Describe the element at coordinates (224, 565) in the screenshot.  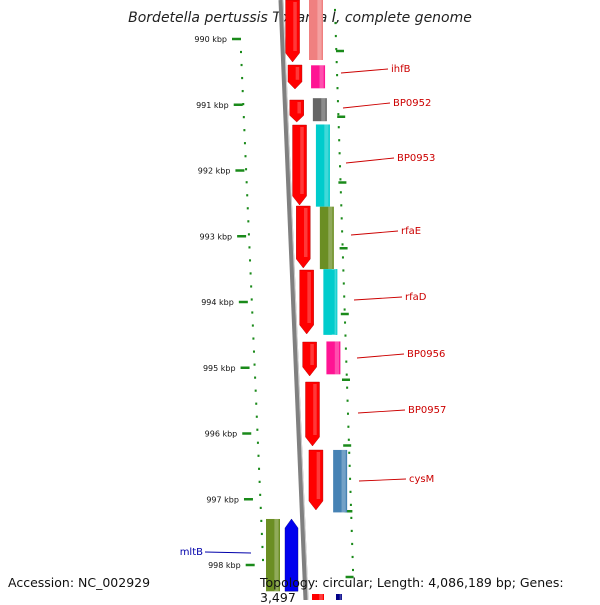
I see `tick-label: 998 kbp` at that location.